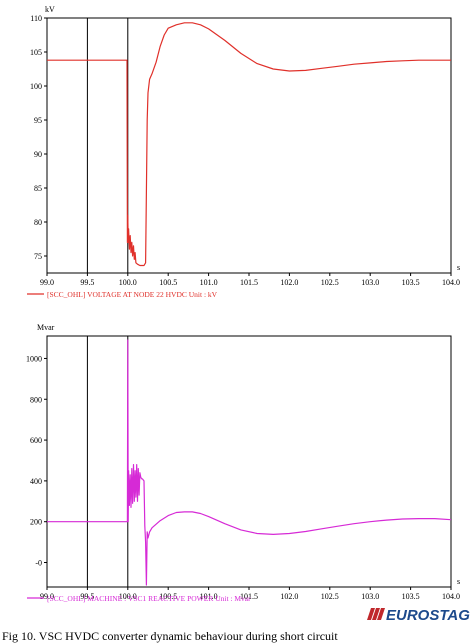 Image resolution: width=474 pixels, height=644 pixels. I want to click on voltage-x-tick-label: 102.0, so click(289, 282).